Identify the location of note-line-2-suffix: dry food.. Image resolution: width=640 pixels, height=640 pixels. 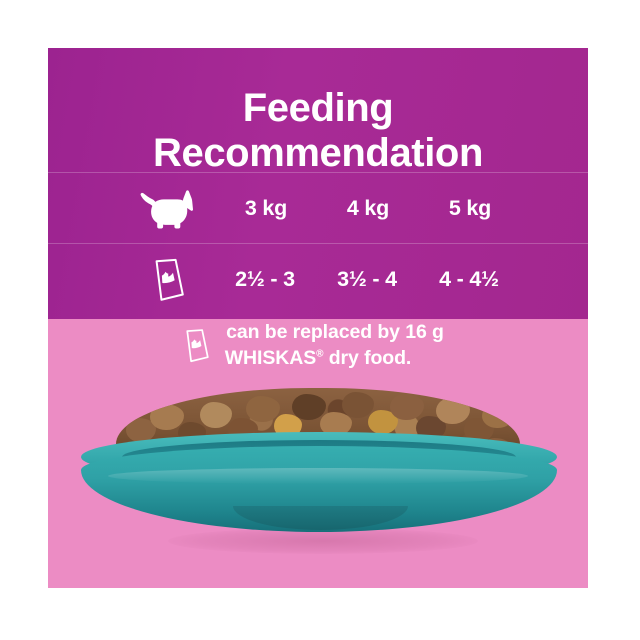
(367, 358).